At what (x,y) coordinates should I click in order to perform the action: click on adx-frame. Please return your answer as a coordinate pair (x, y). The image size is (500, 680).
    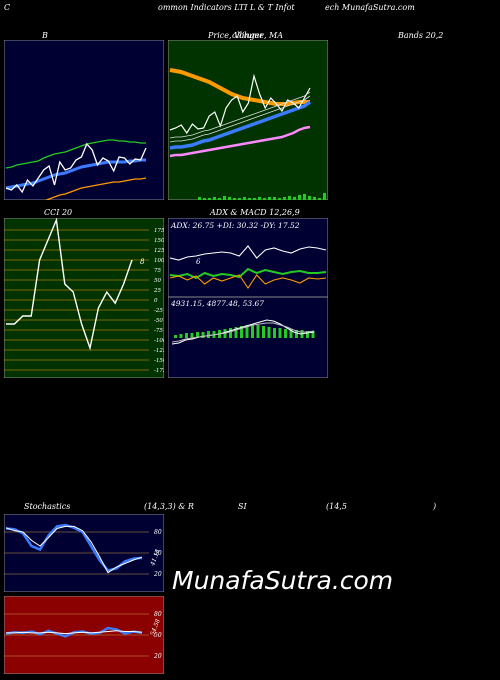
    Looking at the image, I should click on (248, 298).